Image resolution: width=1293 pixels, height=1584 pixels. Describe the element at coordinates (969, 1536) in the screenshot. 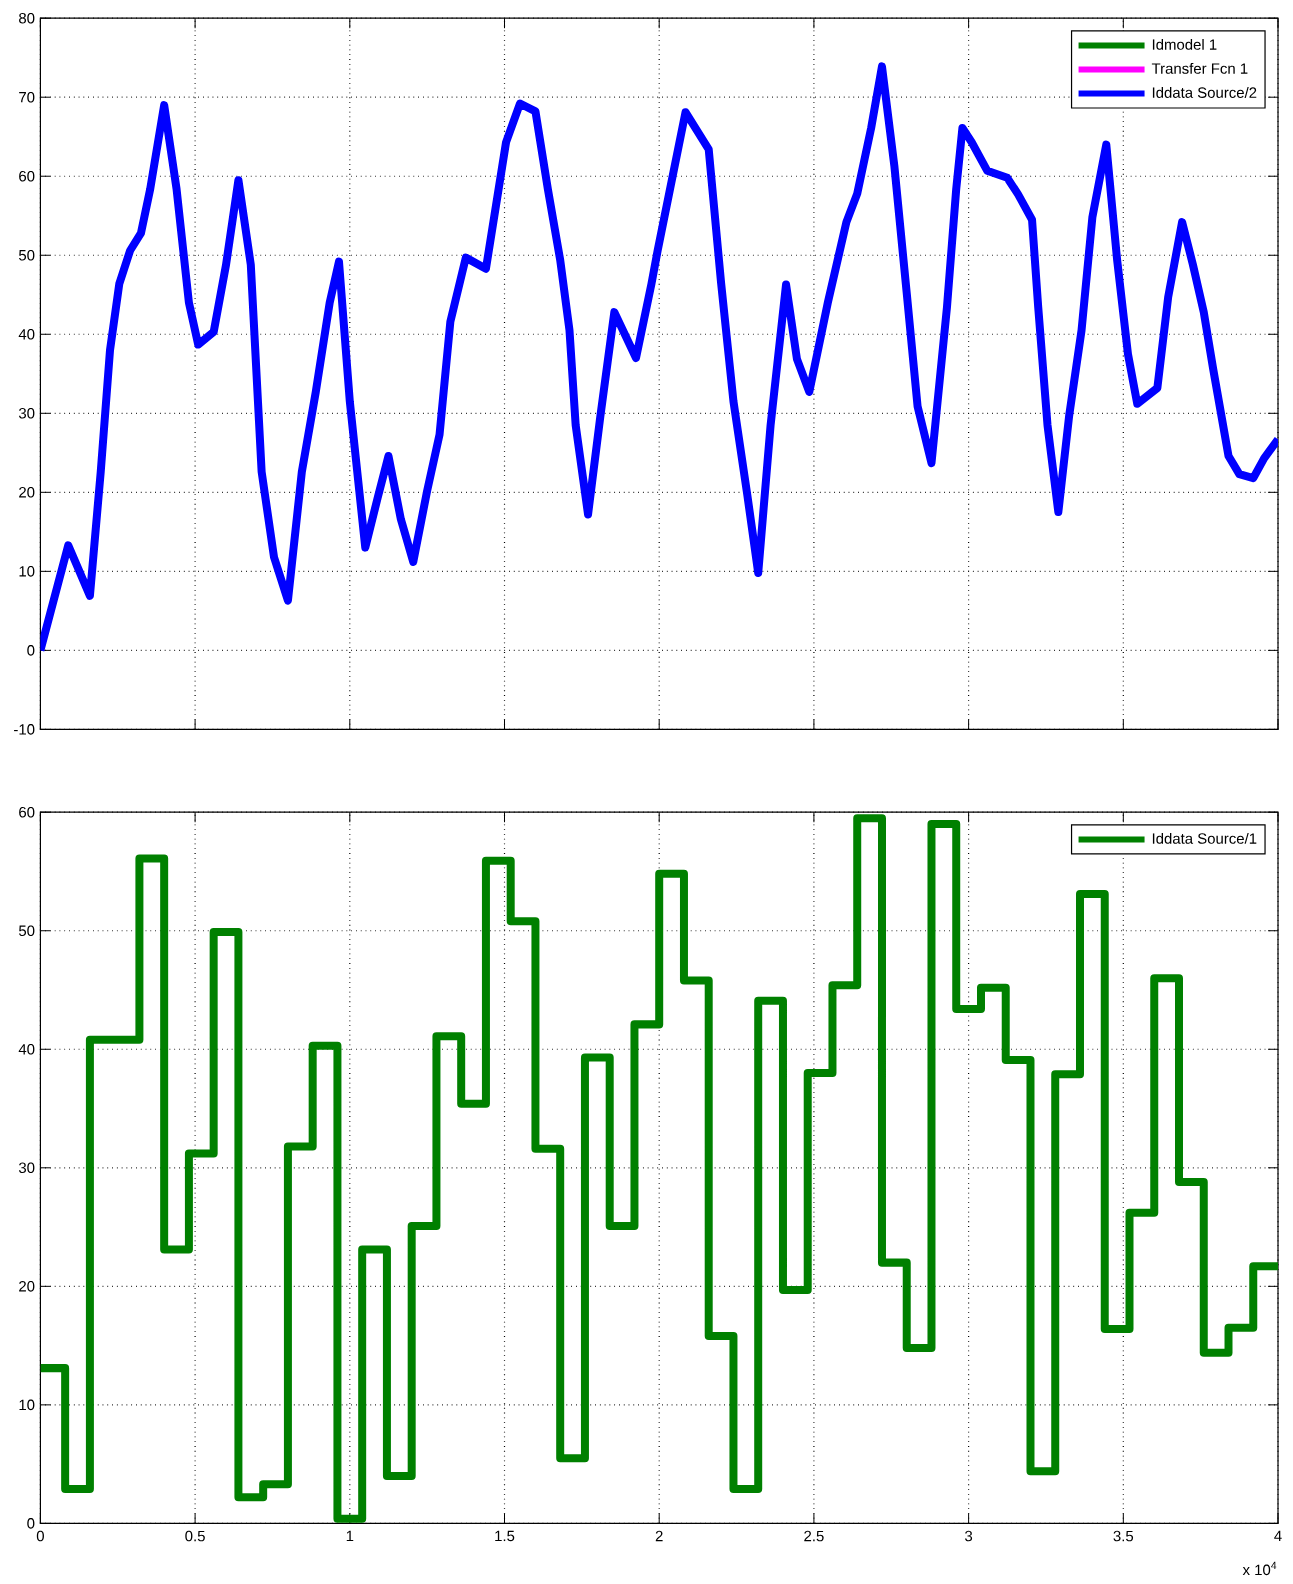

I see `x-tick-label: 3` at that location.